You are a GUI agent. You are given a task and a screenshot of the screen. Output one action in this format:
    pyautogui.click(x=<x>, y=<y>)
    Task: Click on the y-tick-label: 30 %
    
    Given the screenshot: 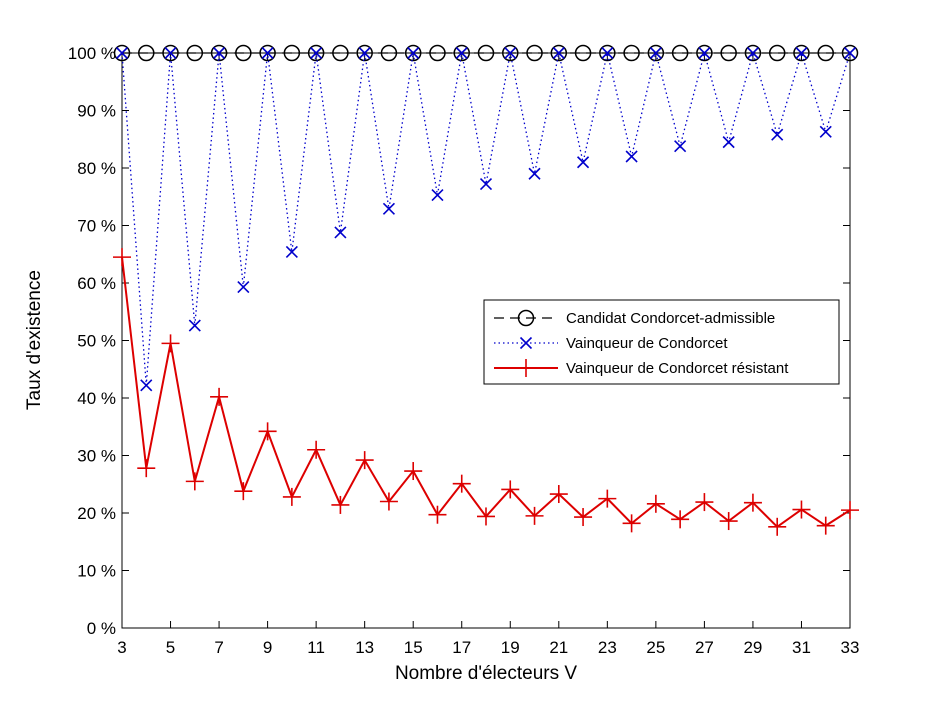 What is the action you would take?
    pyautogui.click(x=96, y=456)
    